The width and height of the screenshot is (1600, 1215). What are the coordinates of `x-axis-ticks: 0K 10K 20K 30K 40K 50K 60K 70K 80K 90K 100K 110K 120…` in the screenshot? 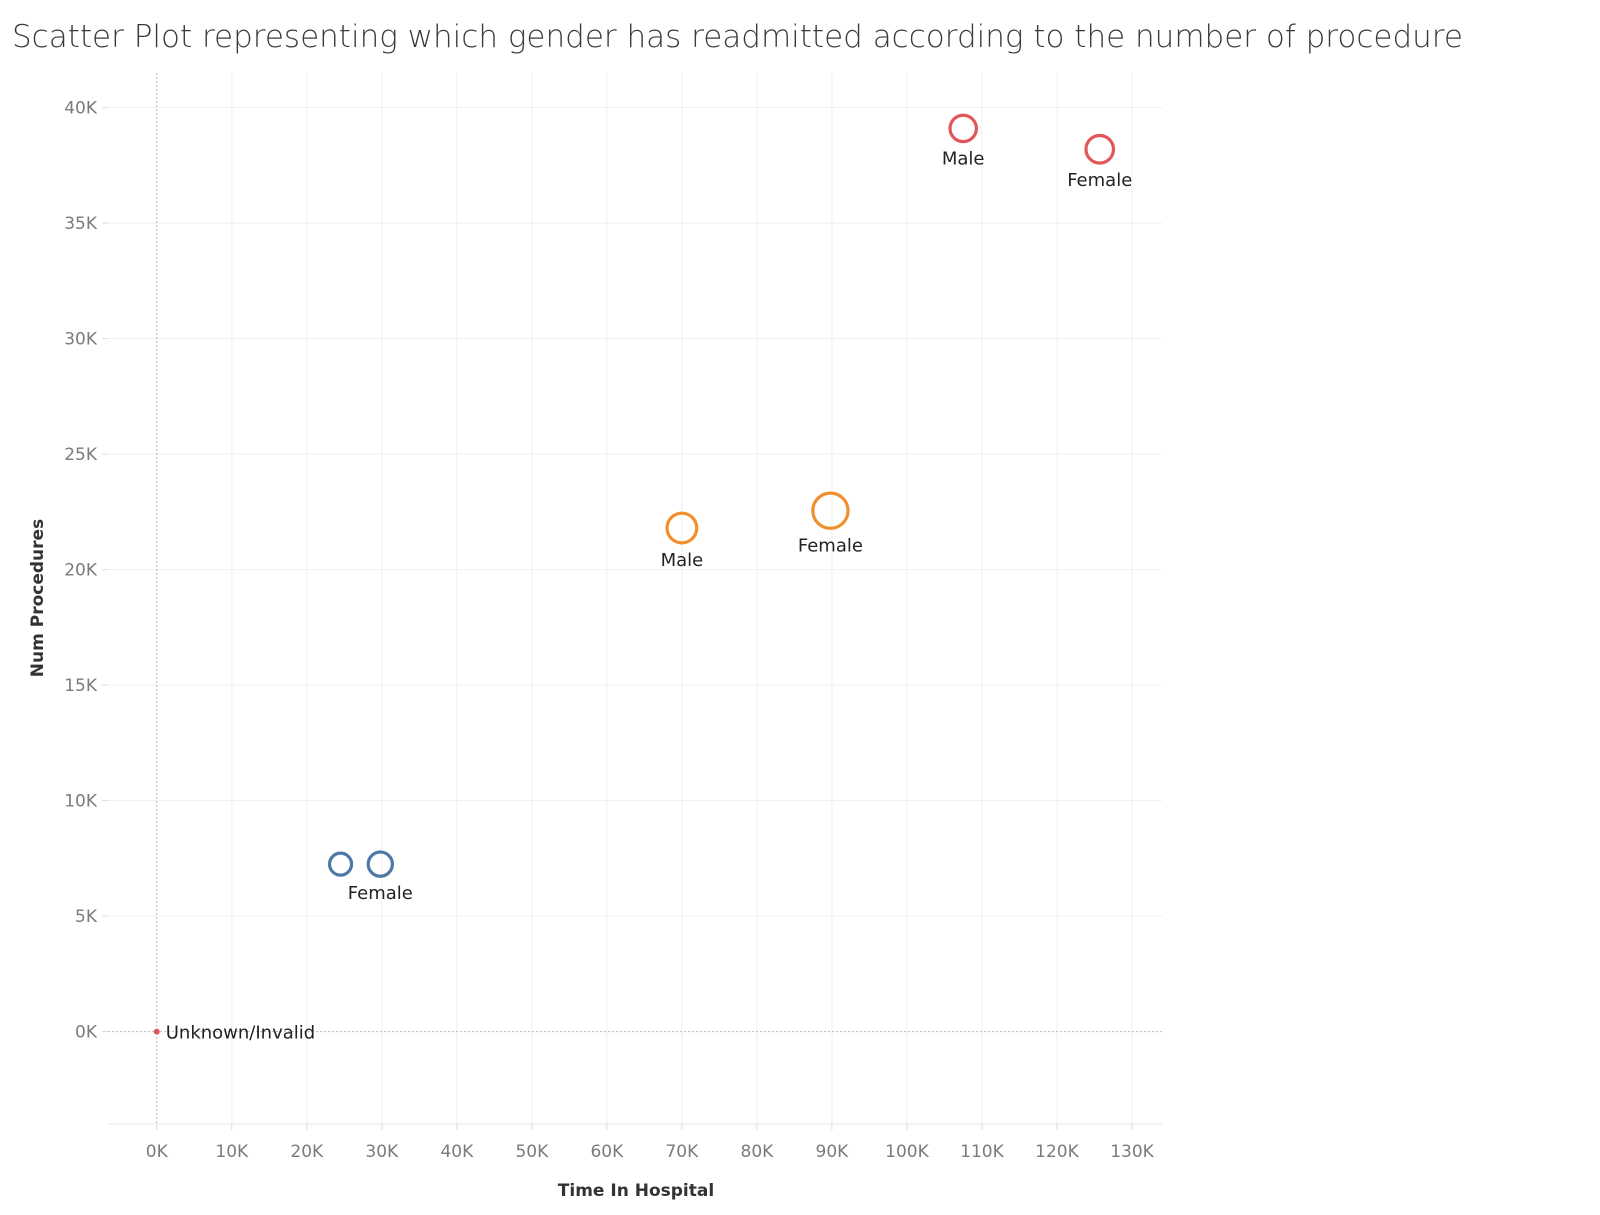 It's located at (650, 1143).